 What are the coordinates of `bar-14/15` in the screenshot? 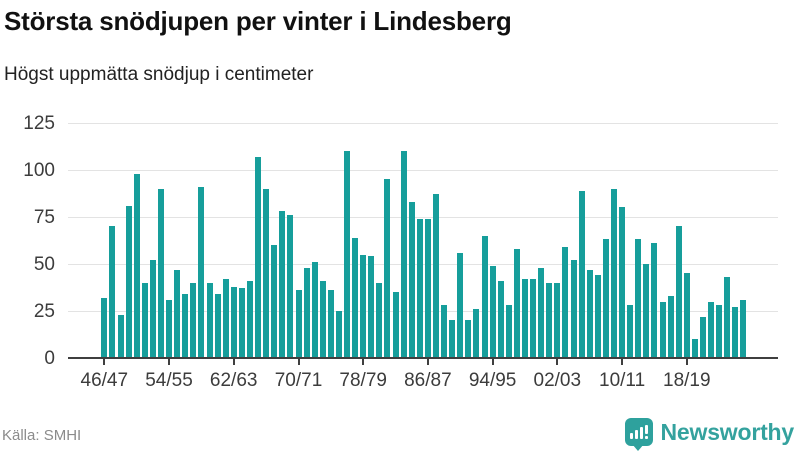 It's located at (654, 300).